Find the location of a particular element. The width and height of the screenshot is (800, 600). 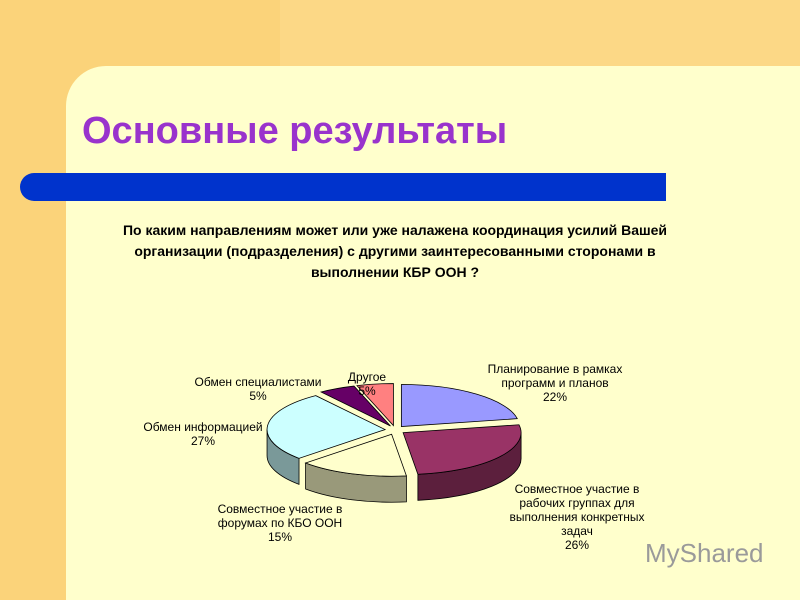

category-label: Планирование в рамках программ и планов is located at coordinates (555, 376).